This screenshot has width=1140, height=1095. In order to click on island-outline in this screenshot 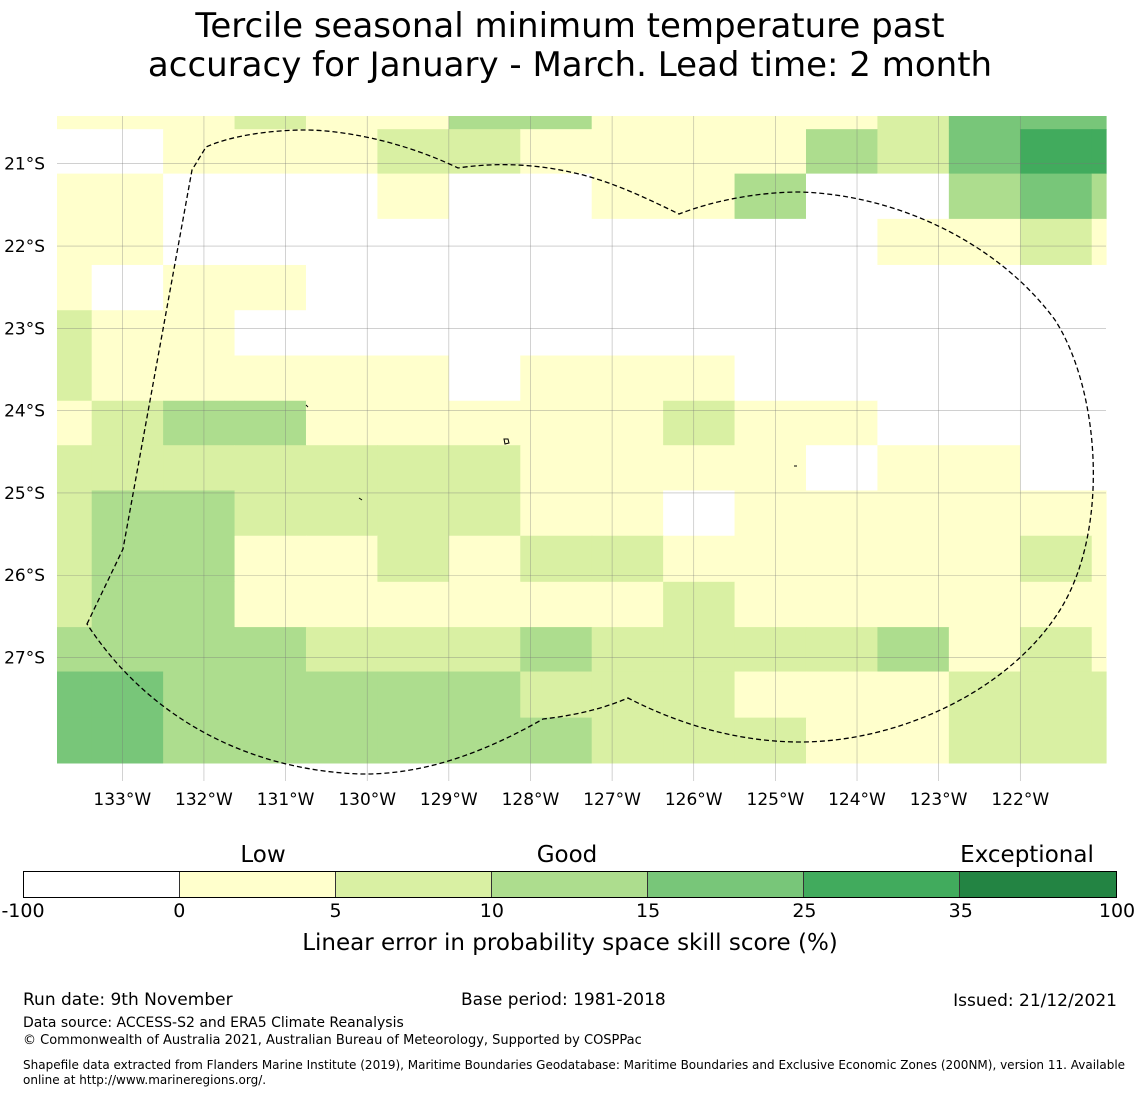, I will do `click(360, 499)`.